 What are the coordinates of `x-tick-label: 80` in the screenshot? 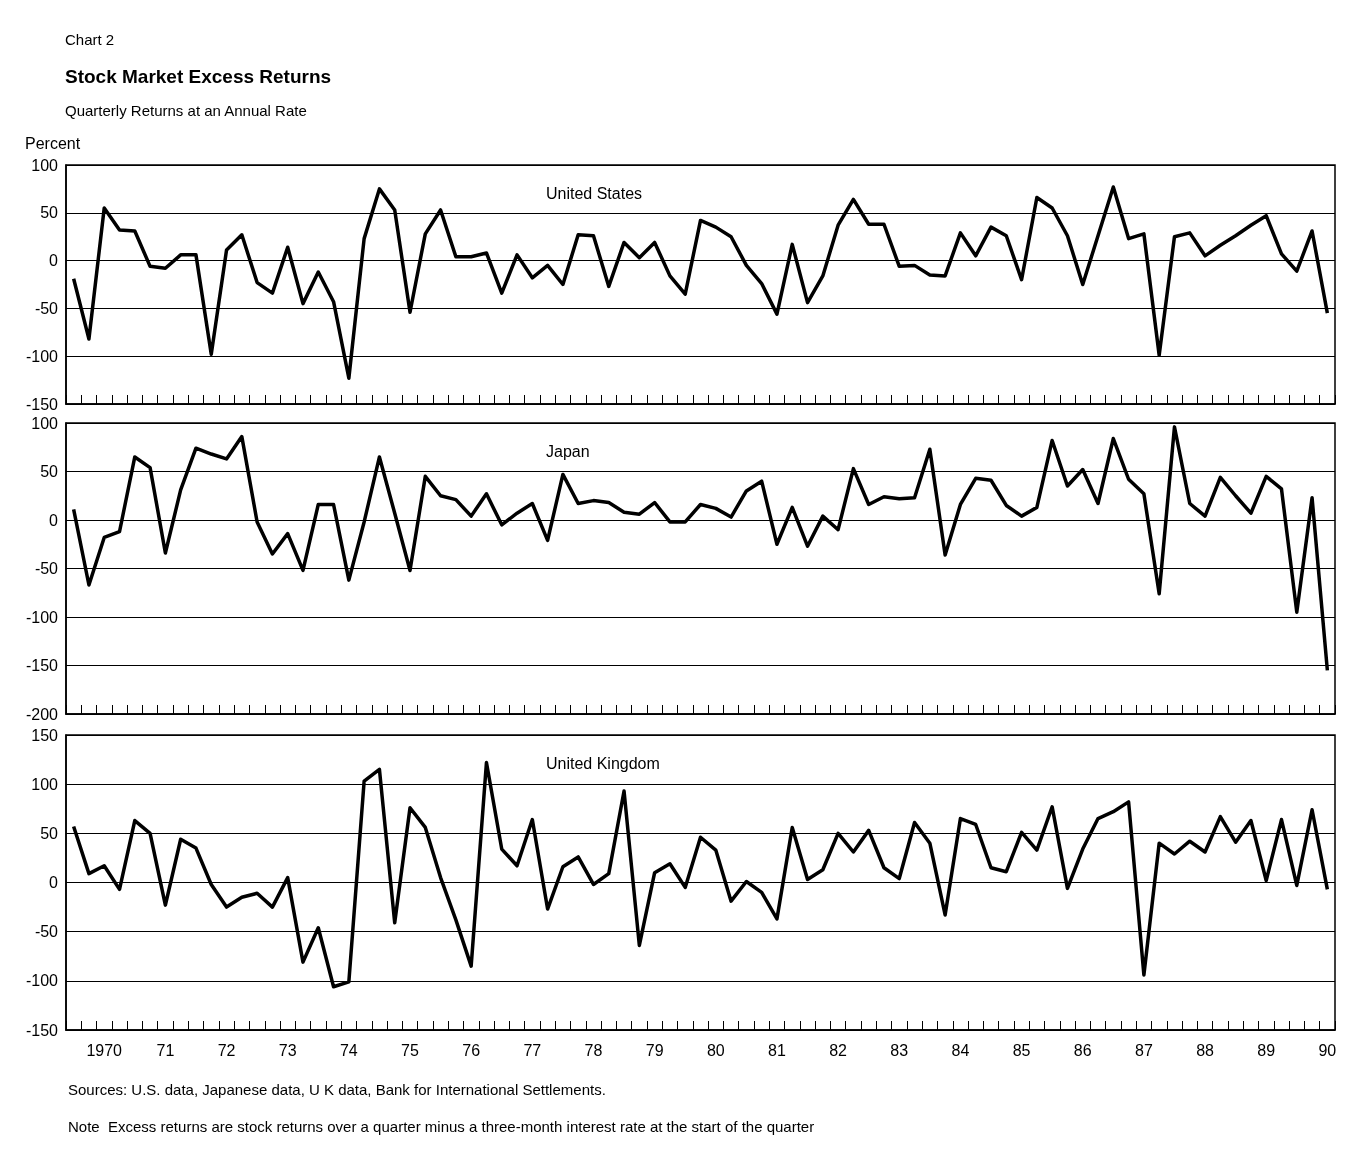 It's located at (715, 1050).